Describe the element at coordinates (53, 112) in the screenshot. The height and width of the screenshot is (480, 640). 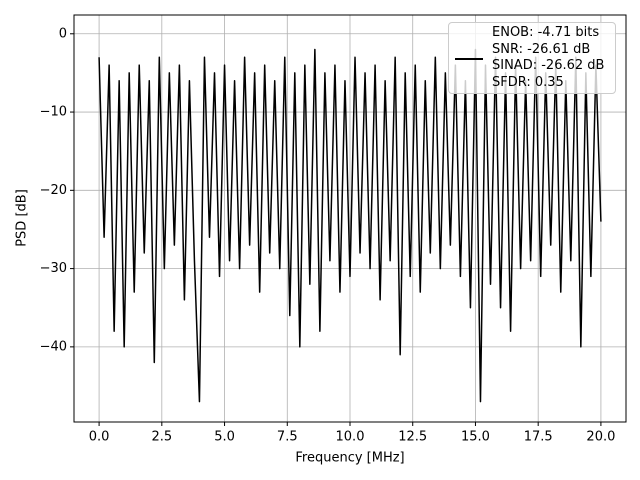
I see `y-tick-label: −10` at that location.